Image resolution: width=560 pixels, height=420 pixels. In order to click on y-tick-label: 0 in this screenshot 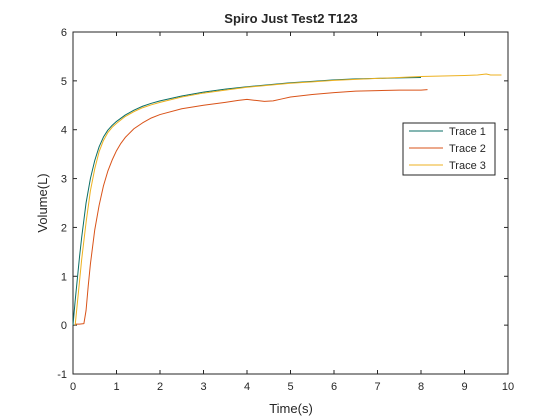, I will do `click(64, 326)`.